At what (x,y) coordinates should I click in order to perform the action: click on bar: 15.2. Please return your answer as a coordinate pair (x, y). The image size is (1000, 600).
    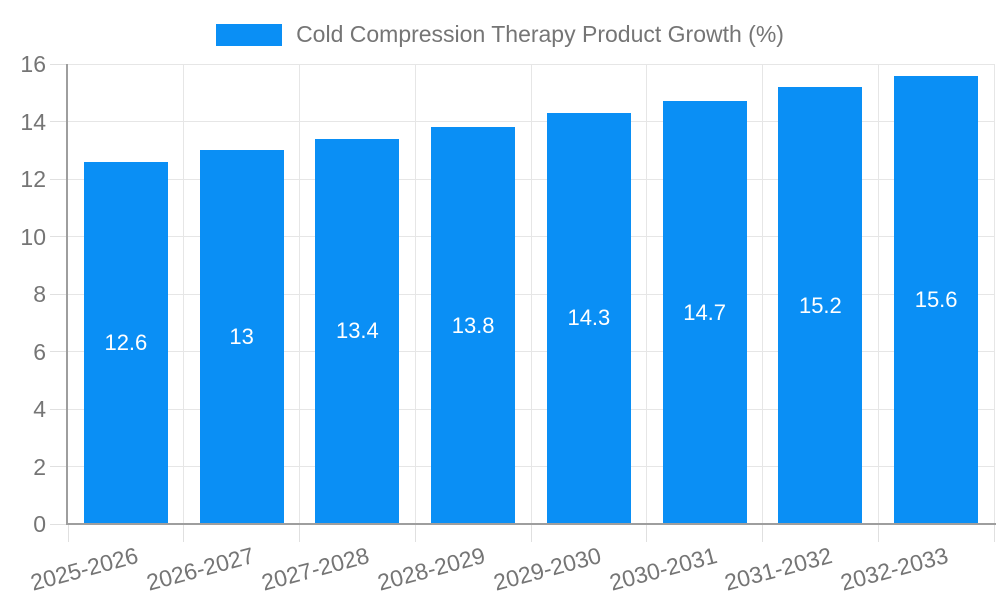
    Looking at the image, I should click on (820, 305).